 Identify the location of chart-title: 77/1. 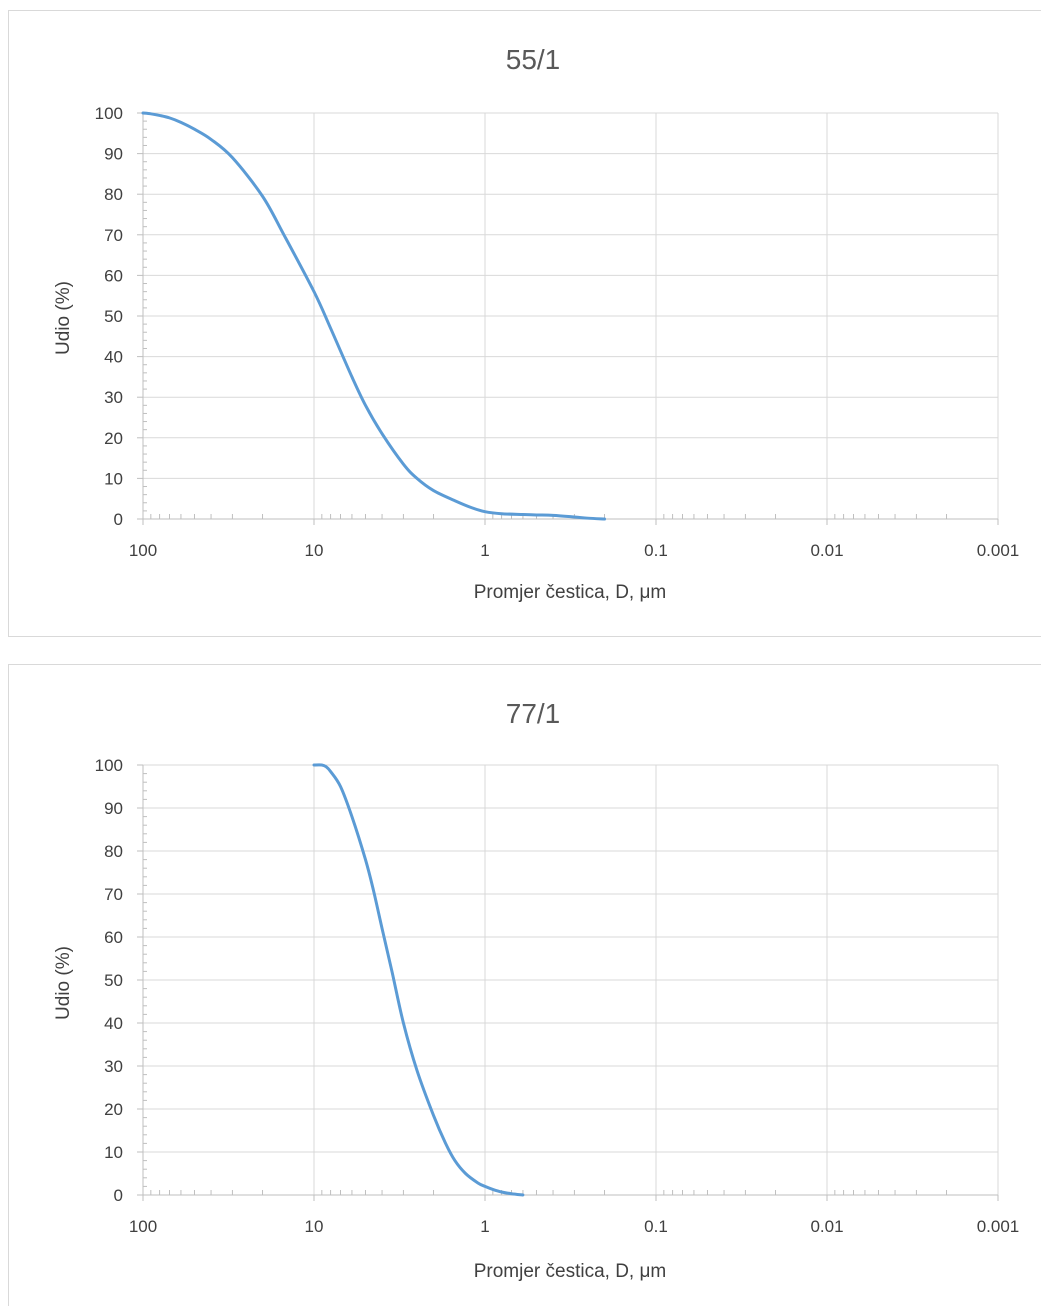
(533, 713).